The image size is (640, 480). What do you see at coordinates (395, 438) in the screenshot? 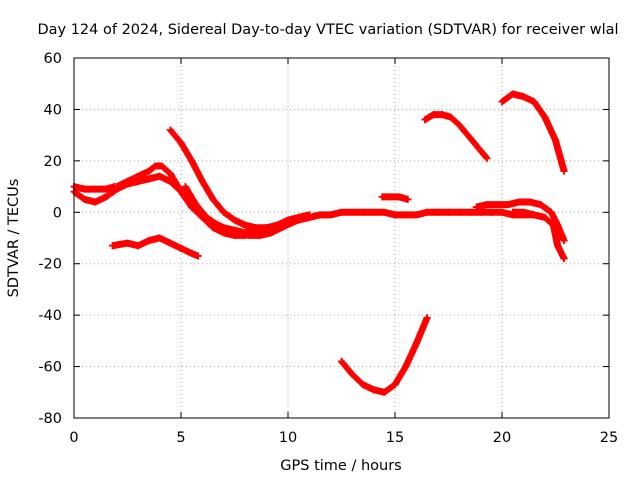
I see `x-tick-label: 15` at bounding box center [395, 438].